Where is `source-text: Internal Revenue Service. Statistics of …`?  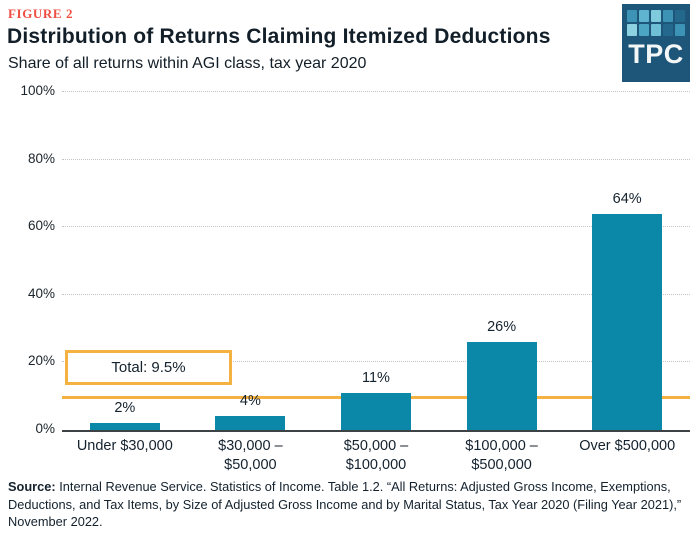 source-text: Internal Revenue Service. Statistics of … is located at coordinates (345, 504).